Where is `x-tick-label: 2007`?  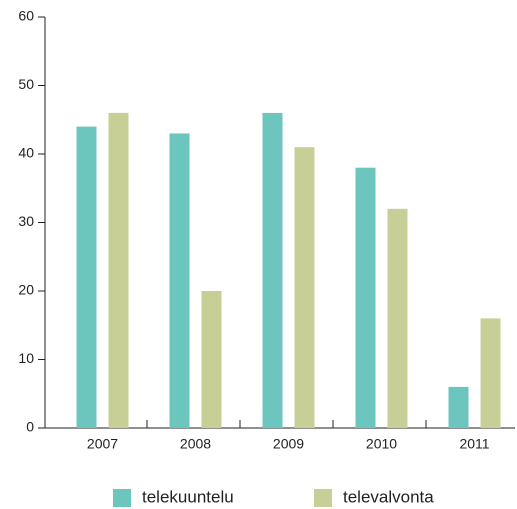 x-tick-label: 2007 is located at coordinates (102, 444).